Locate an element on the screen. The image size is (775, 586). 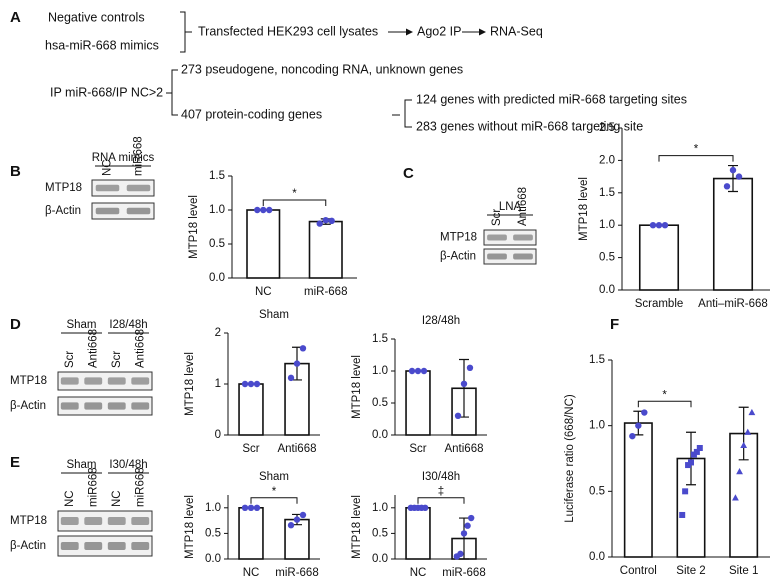
y-tick-label: 1 is located at coordinates (218, 384).